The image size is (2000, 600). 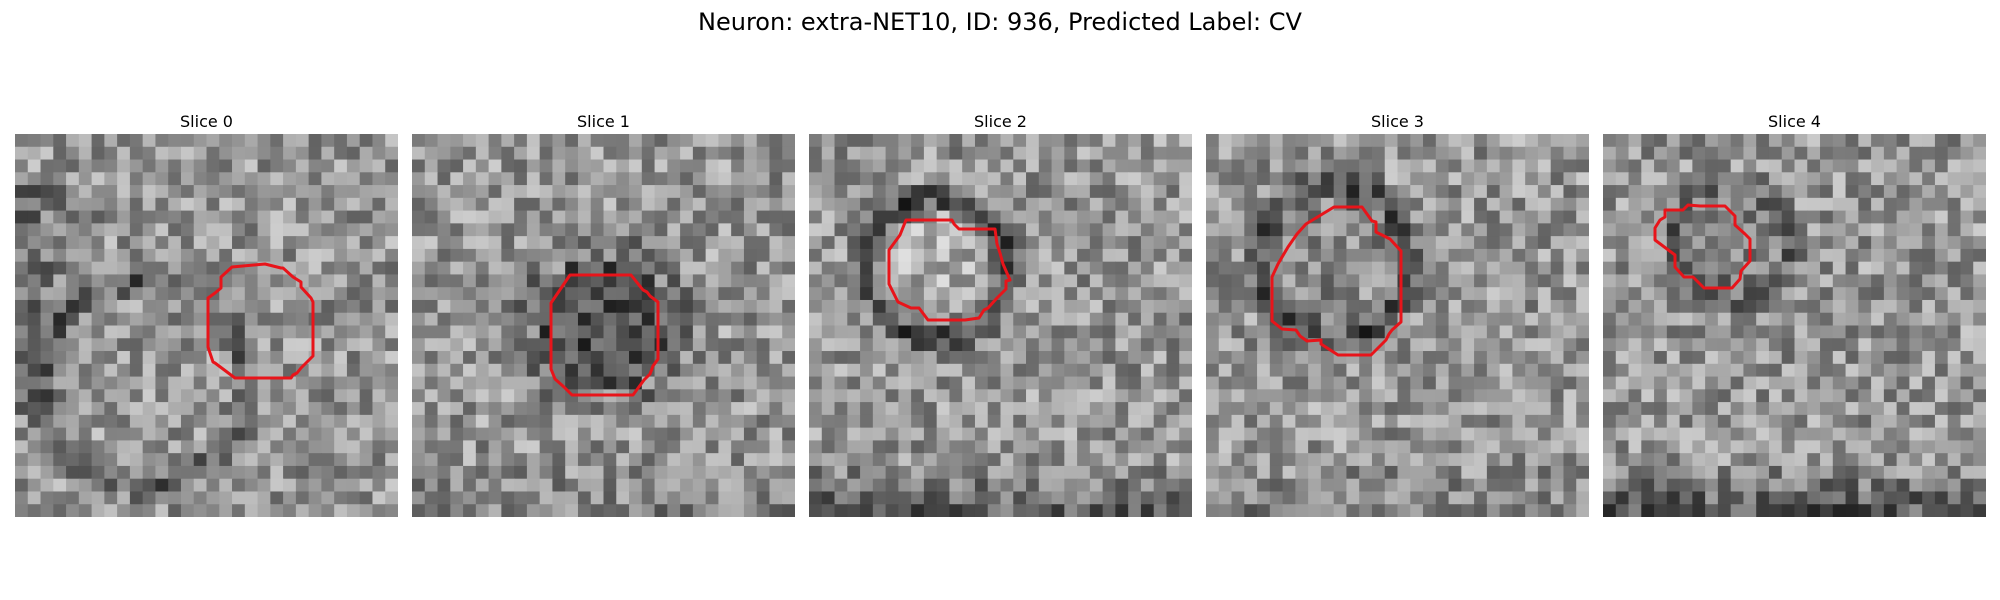 I want to click on slice-panel-4: Slice 4, so click(x=1794, y=313).